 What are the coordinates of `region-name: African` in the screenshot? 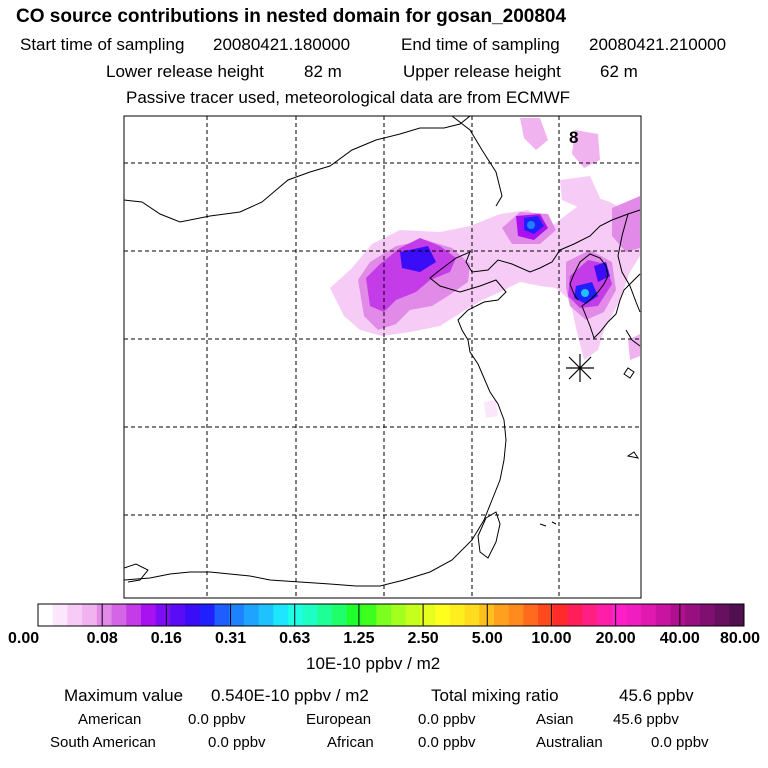 It's located at (350, 742).